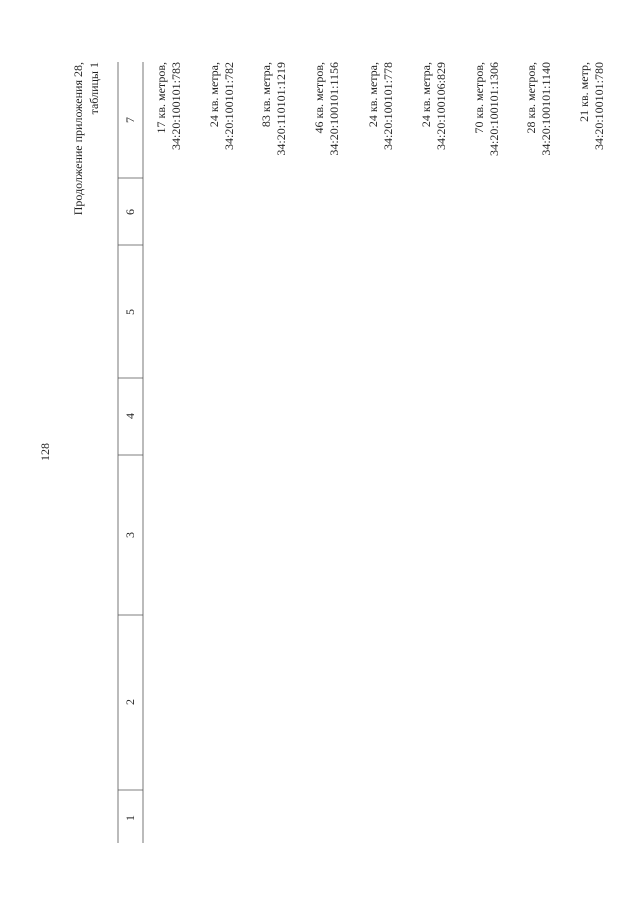 The height and width of the screenshot is (905, 640). Describe the element at coordinates (441, 106) in the screenshot. I see `cell-text: 34:20:100106:829` at that location.